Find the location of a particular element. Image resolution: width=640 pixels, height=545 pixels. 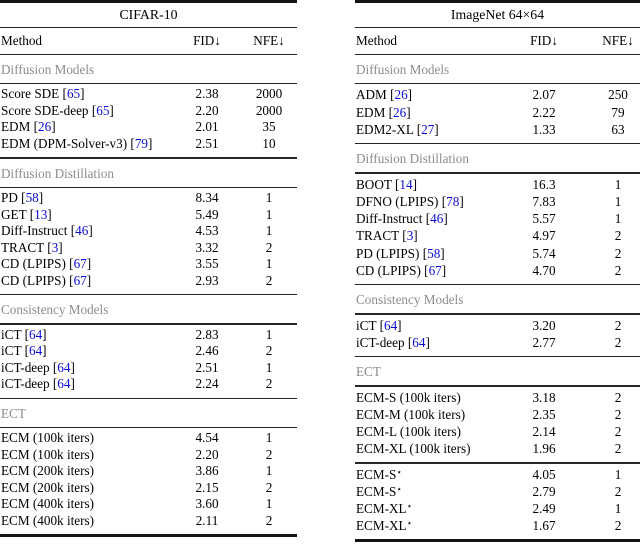

nfe-cell: 10 is located at coordinates (269, 143).